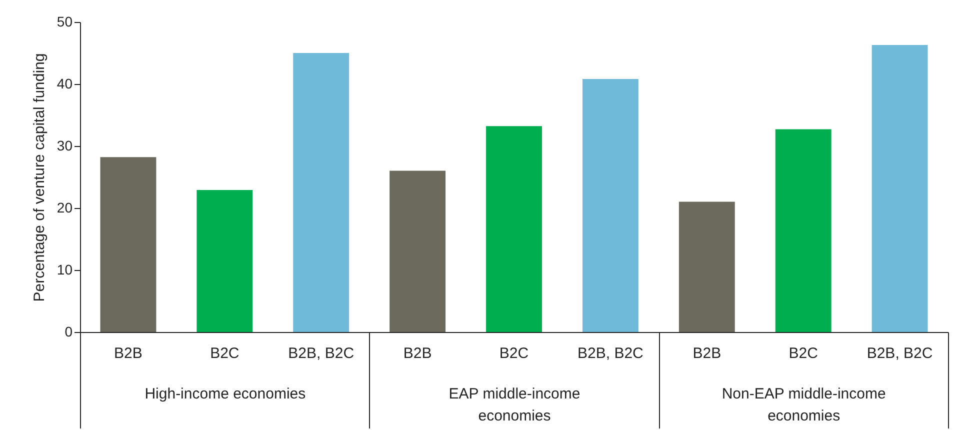 This screenshot has width=953, height=430. What do you see at coordinates (514, 405) in the screenshot?
I see `x-tick-label: EAP middle-income economies` at bounding box center [514, 405].